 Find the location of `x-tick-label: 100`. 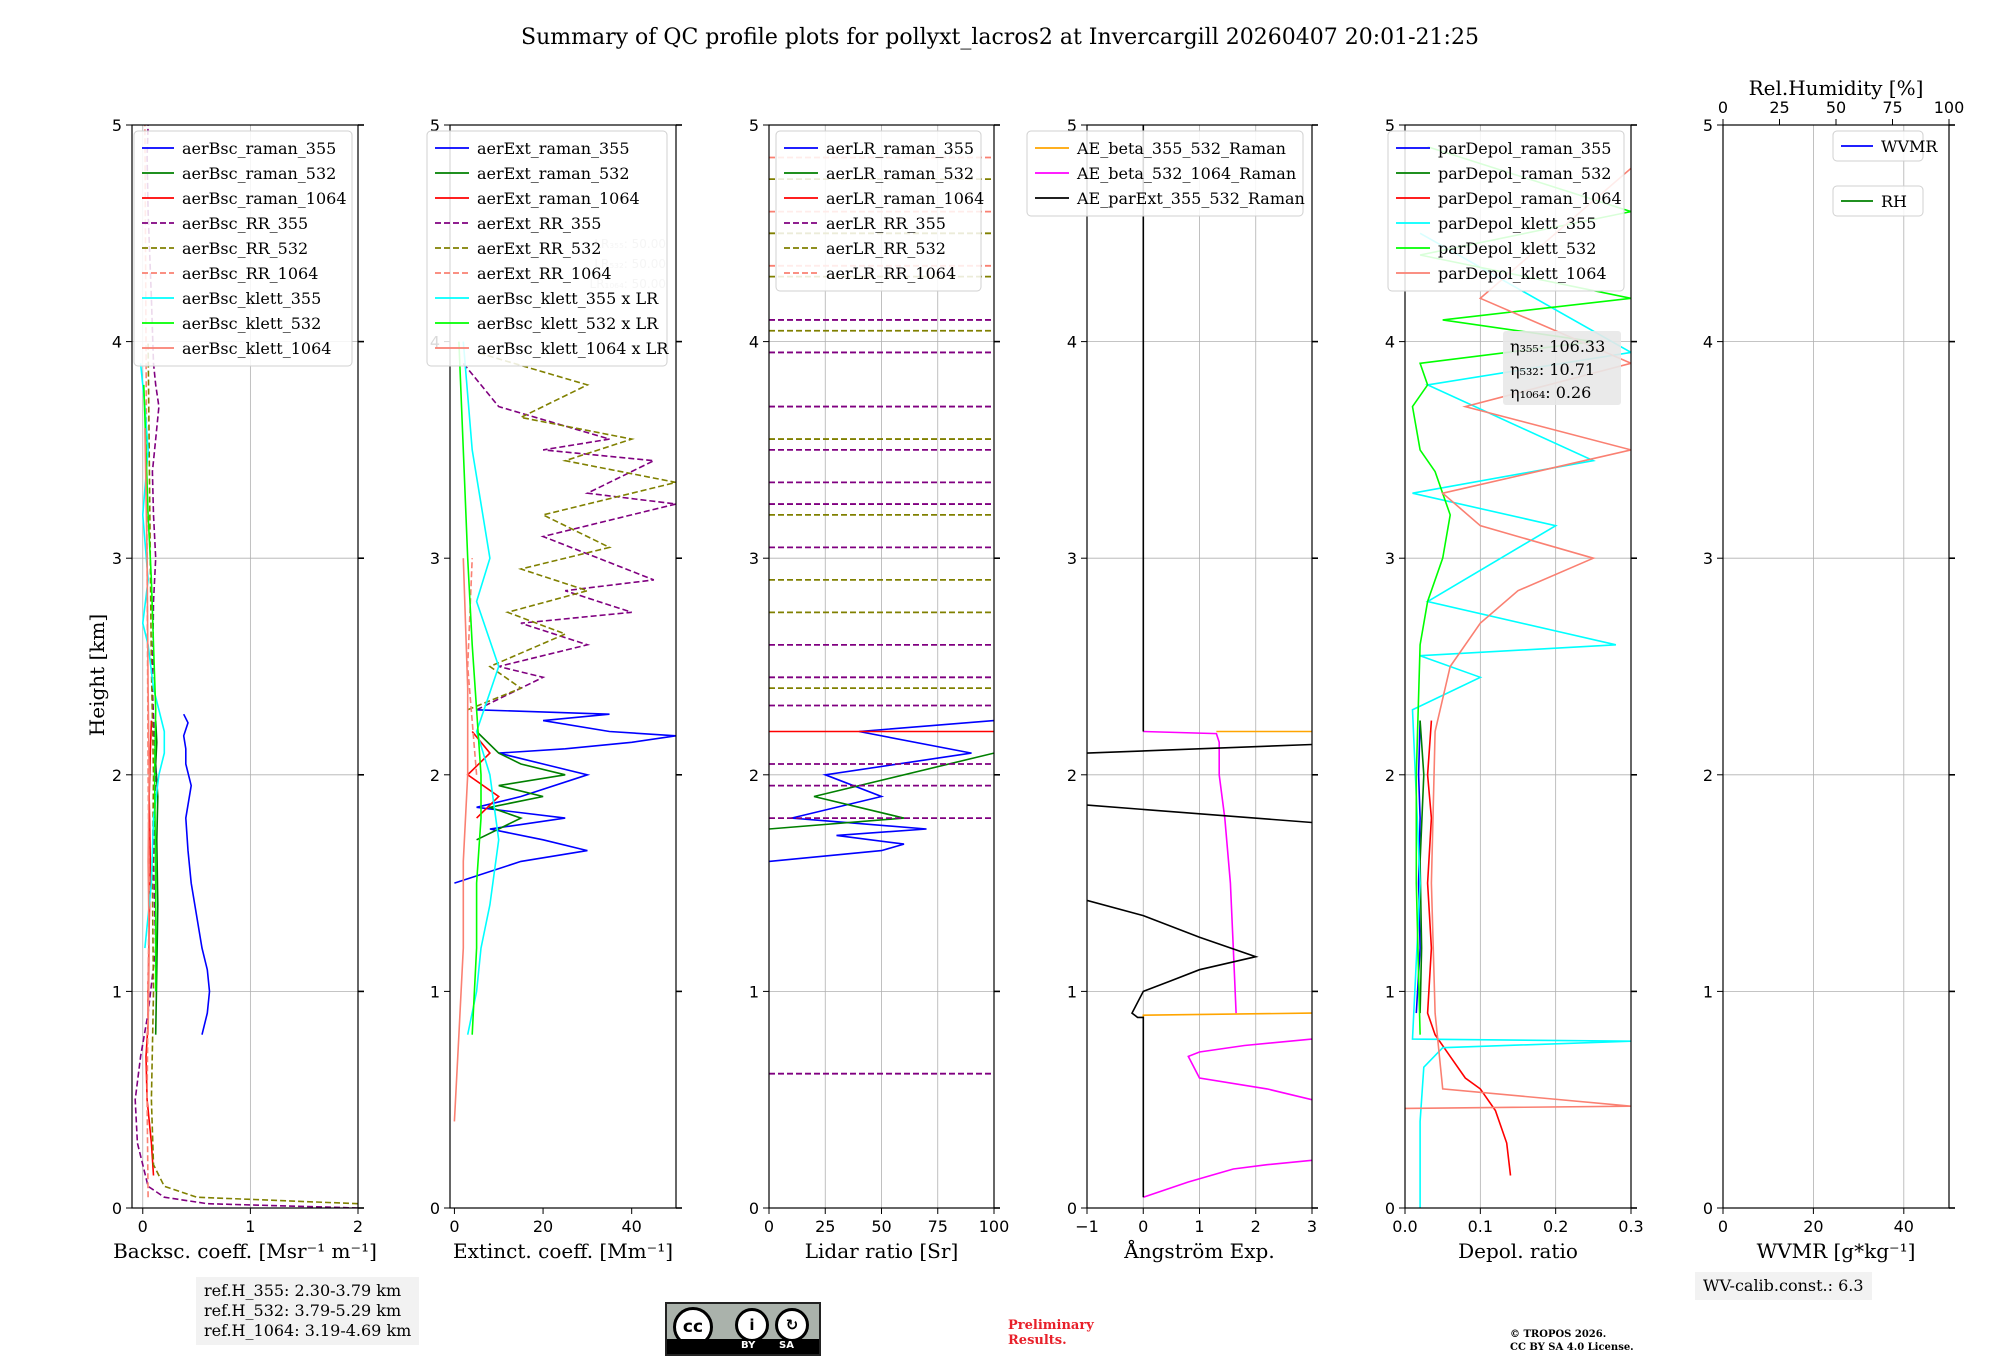

x-tick-label: 100 is located at coordinates (994, 1226).